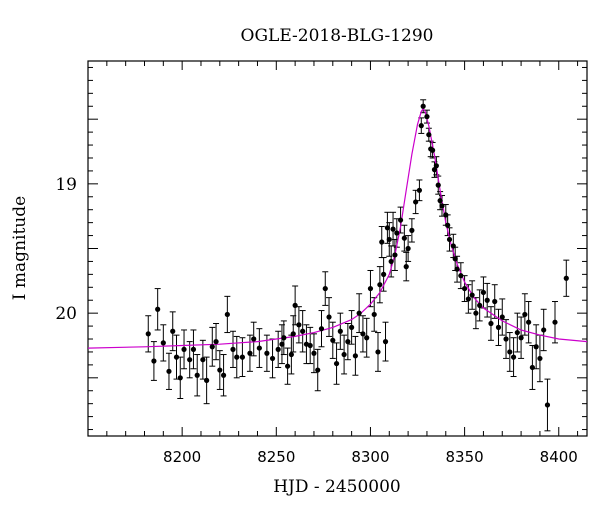 The height and width of the screenshot is (512, 600). What do you see at coordinates (559, 457) in the screenshot?
I see `x-tick-label: 8400` at bounding box center [559, 457].